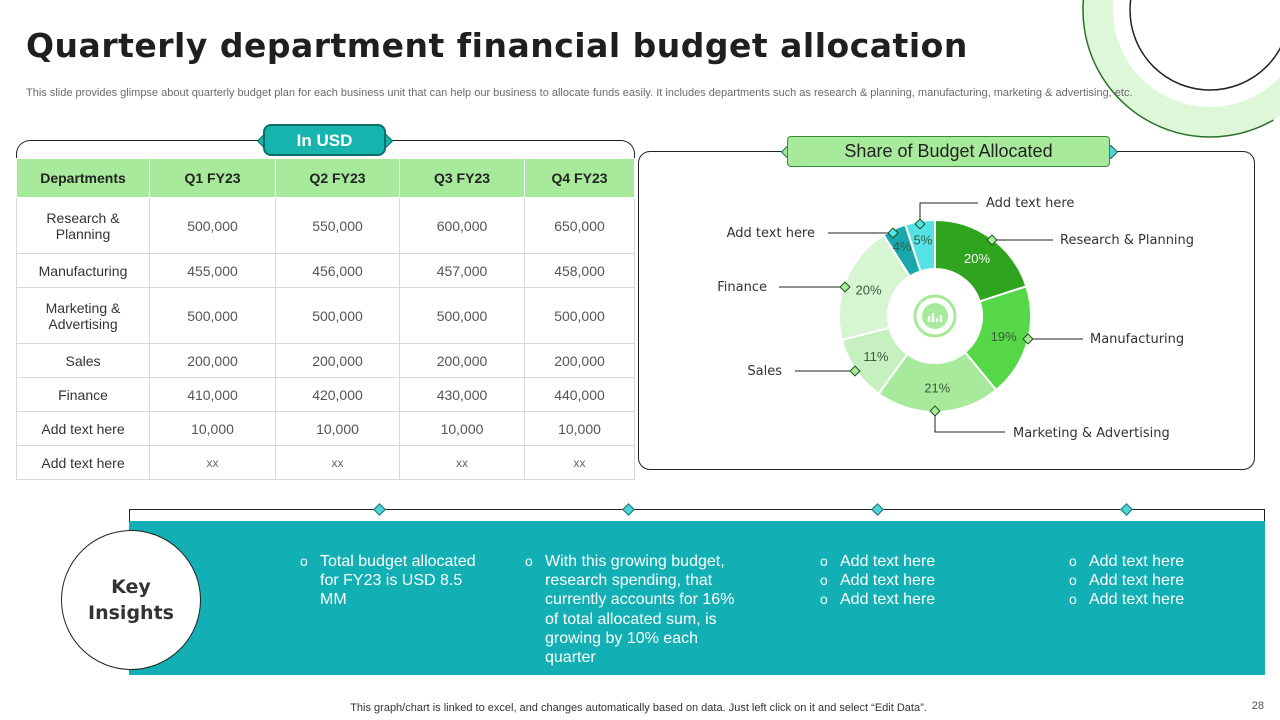  What do you see at coordinates (1181, 69) in the screenshot?
I see `decorative-ring` at bounding box center [1181, 69].